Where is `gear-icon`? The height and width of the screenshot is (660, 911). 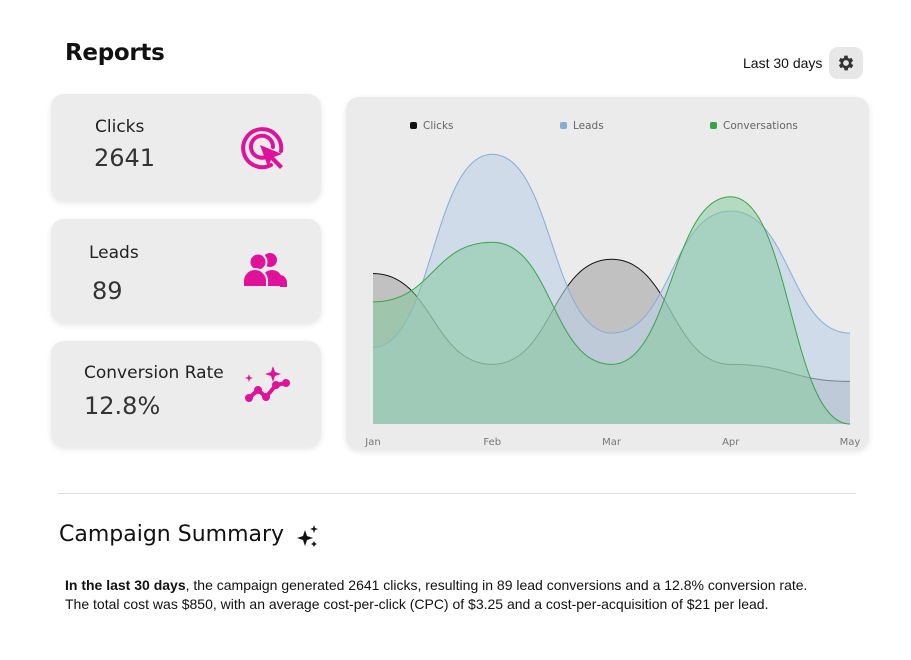
gear-icon is located at coordinates (846, 63).